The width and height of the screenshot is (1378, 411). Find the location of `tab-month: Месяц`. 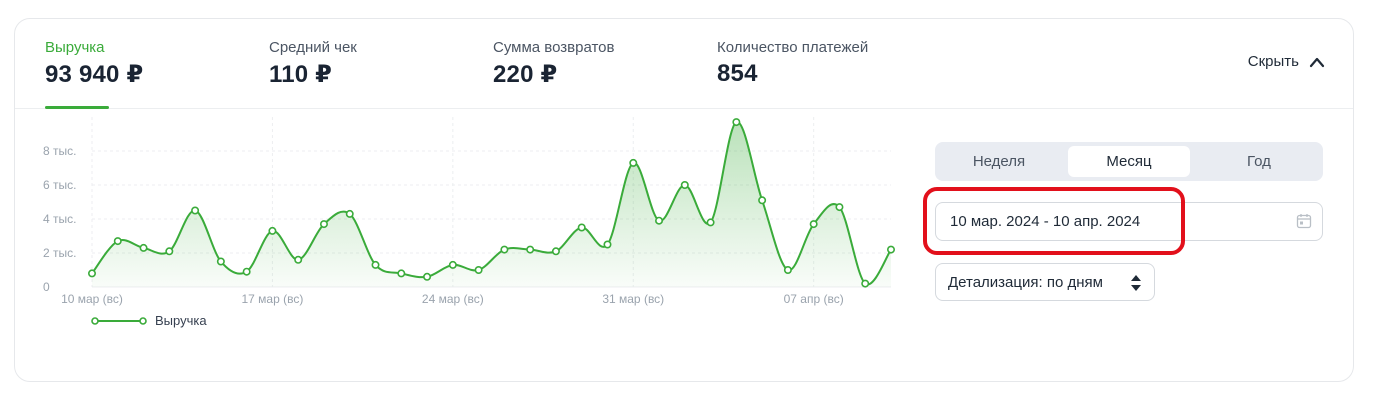

tab-month: Месяц is located at coordinates (1129, 161).